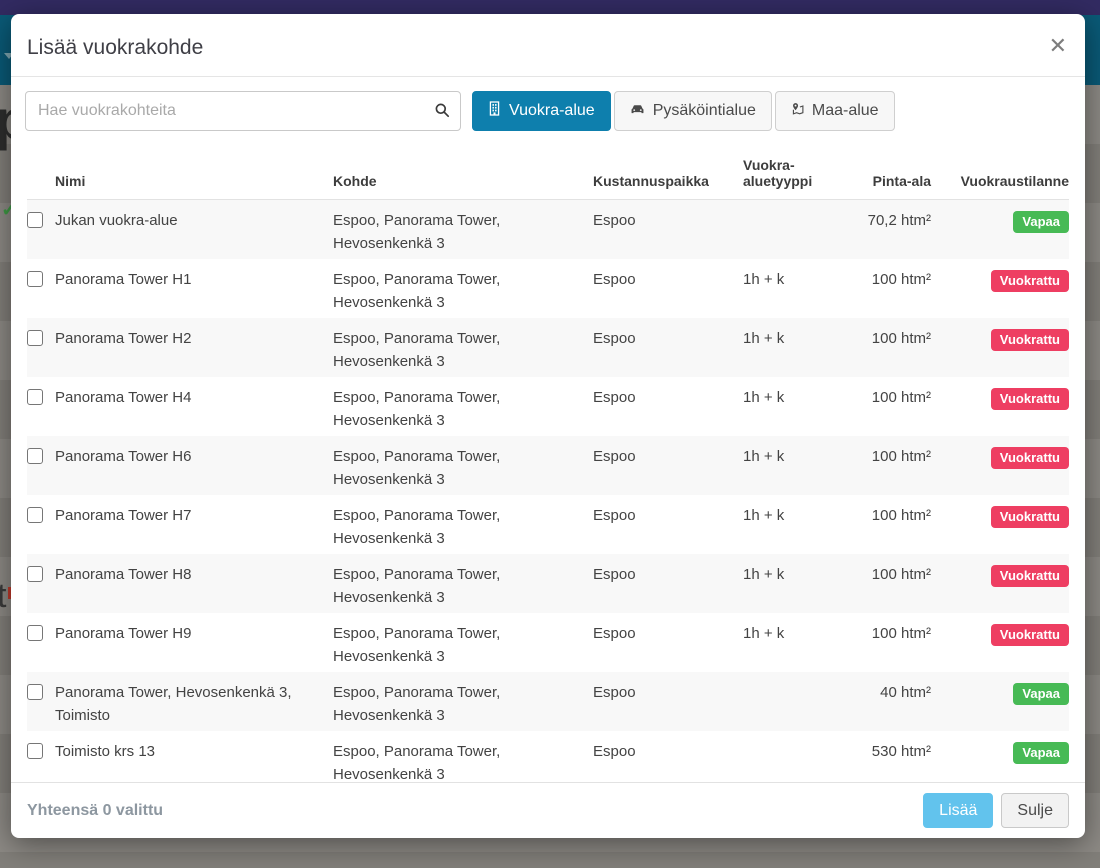 The height and width of the screenshot is (868, 1100). What do you see at coordinates (845, 110) in the screenshot?
I see `tab-label: Maa-alue` at bounding box center [845, 110].